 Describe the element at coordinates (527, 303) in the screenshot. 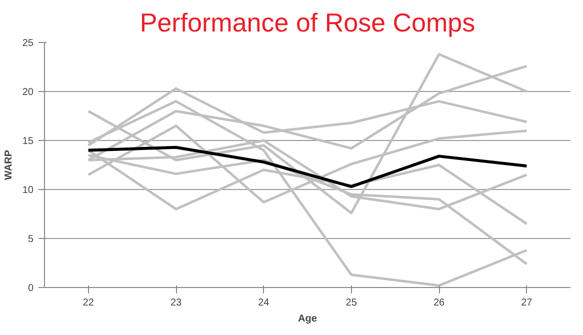

I see `x-tick-label: 27` at that location.